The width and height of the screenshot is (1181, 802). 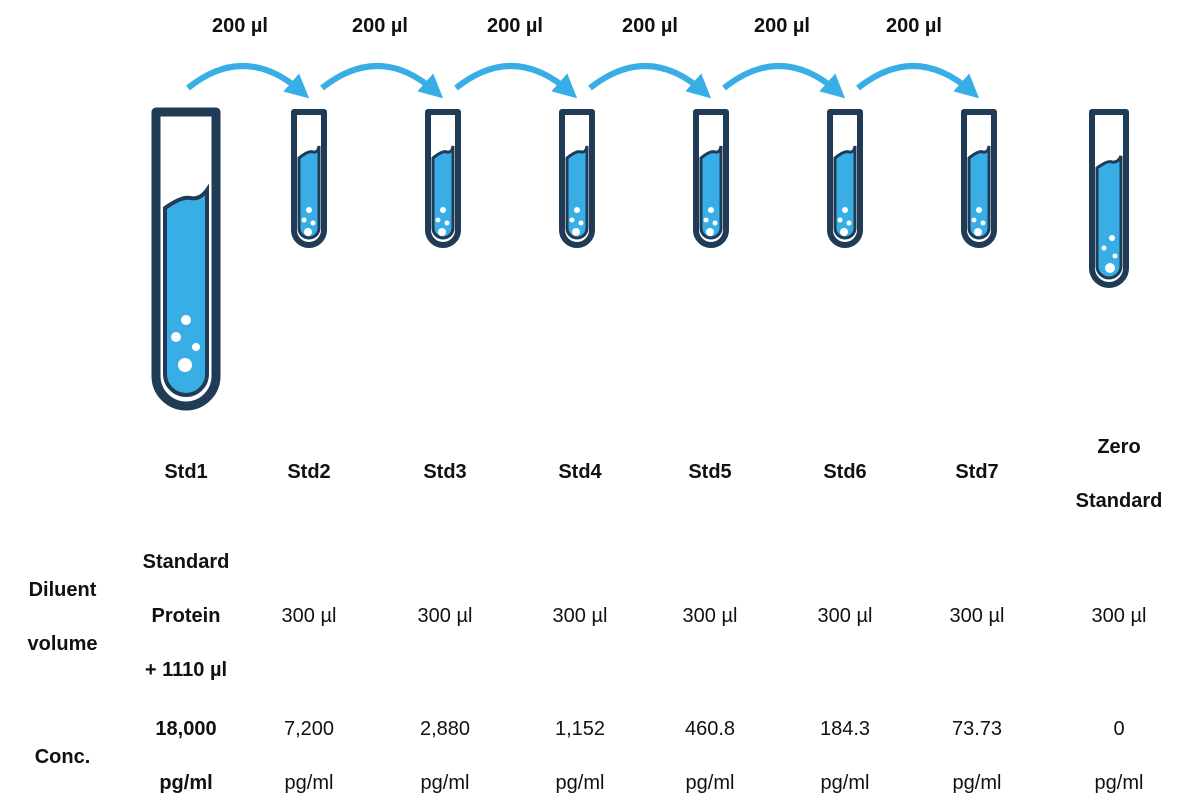 What do you see at coordinates (309, 178) in the screenshot?
I see `tube-std2` at bounding box center [309, 178].